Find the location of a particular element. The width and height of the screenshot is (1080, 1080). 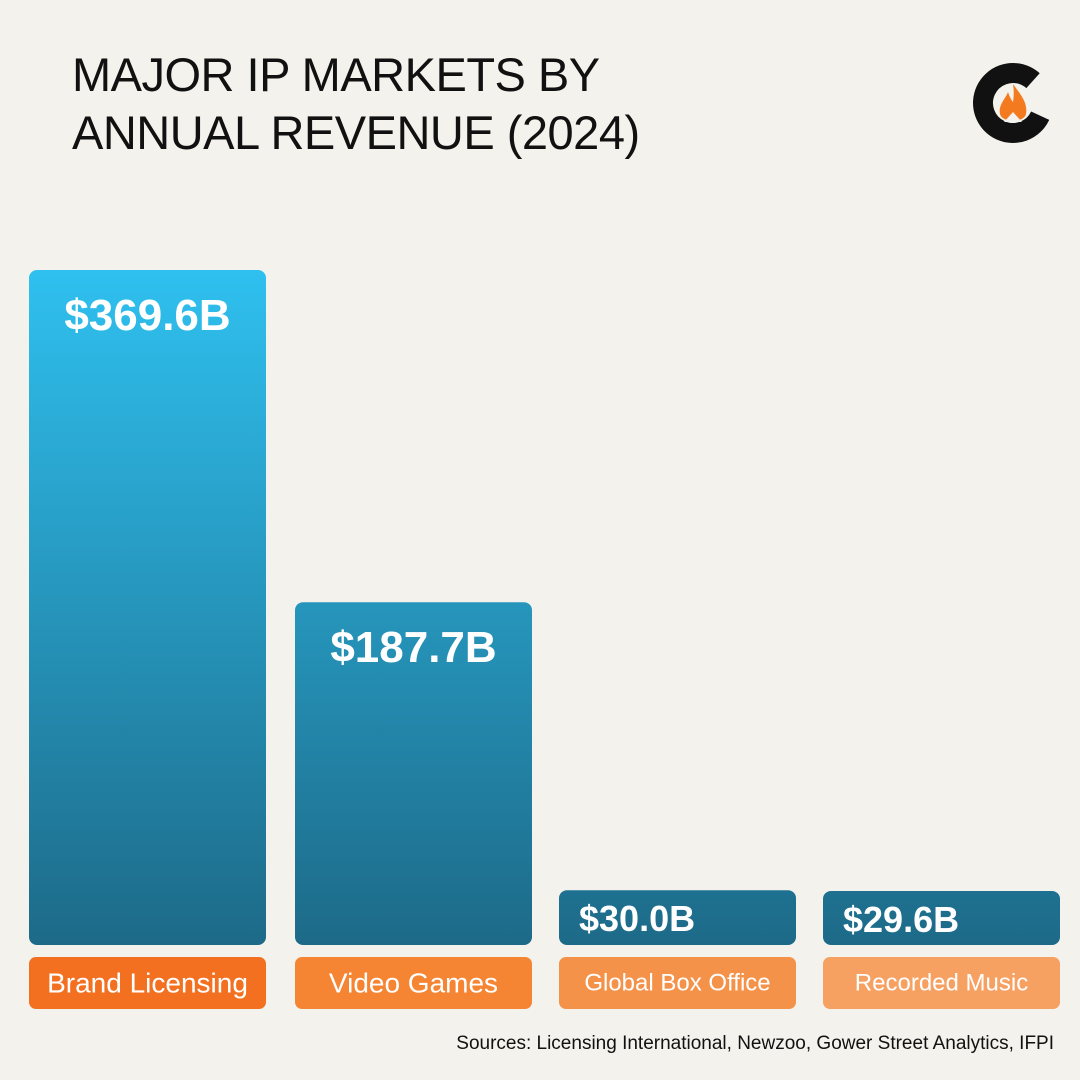

value-label-recorded-music: $29.6B is located at coordinates (901, 919).